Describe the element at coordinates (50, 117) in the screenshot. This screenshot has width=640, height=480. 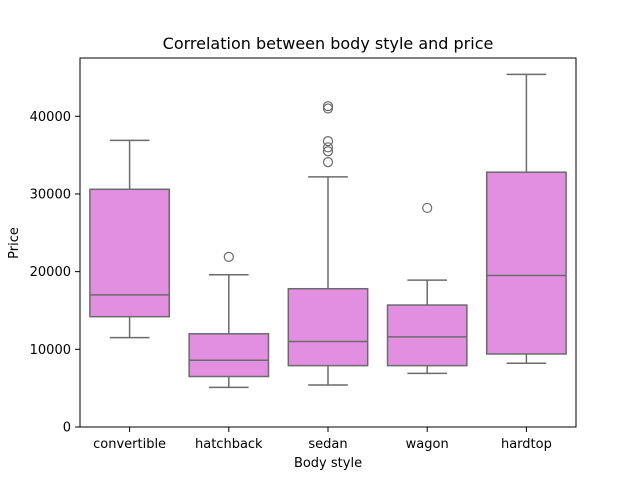
I see `y-tick-label: 40000` at that location.